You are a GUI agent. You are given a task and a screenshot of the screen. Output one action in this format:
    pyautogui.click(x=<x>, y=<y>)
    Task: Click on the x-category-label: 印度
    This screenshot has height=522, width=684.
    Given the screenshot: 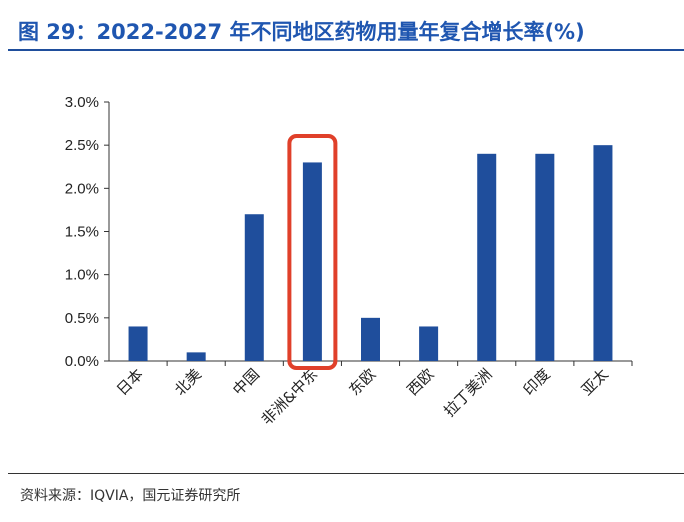 What is the action you would take?
    pyautogui.click(x=537, y=382)
    